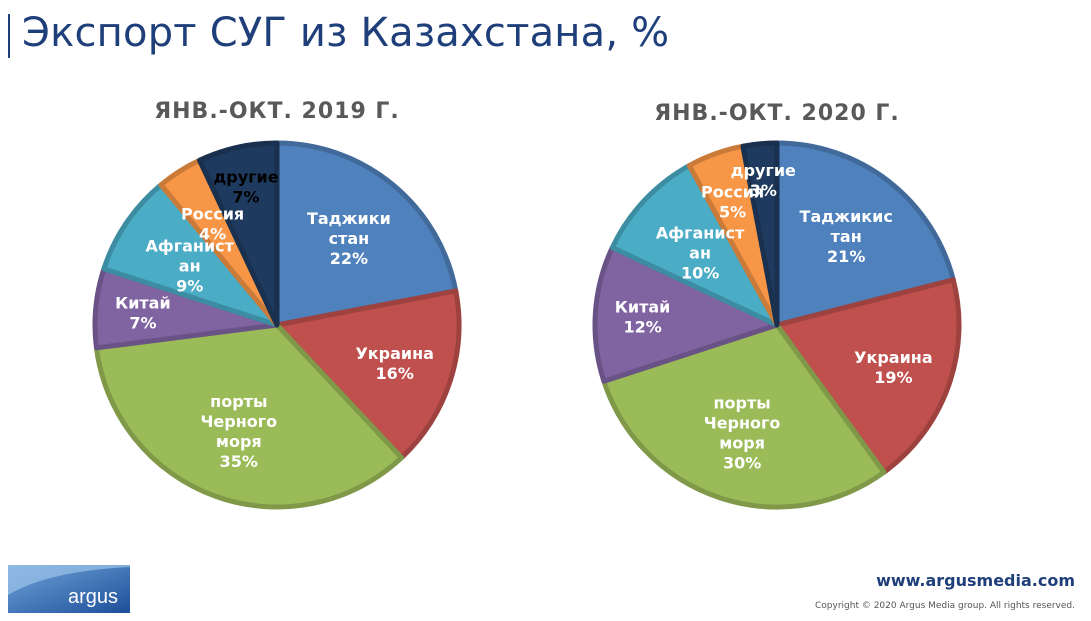 The image size is (1091, 621). What do you see at coordinates (975, 580) in the screenshot?
I see `website-link: www.argusmedia.com` at bounding box center [975, 580].